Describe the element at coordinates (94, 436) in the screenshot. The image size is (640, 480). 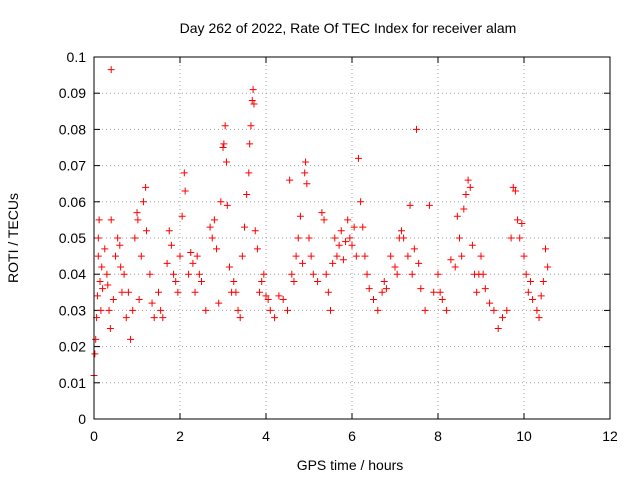
I see `x-tick-label: 0` at that location.